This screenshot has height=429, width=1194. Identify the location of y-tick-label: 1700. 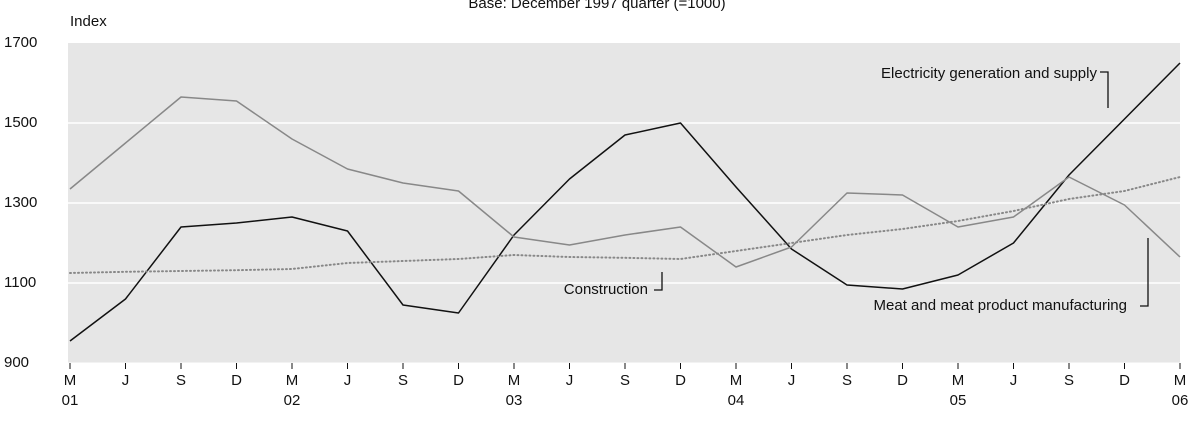
(20, 42).